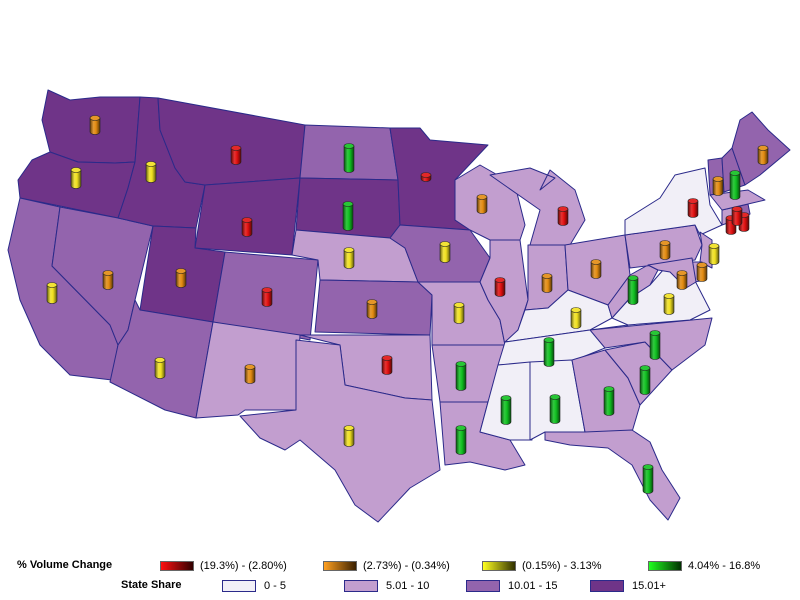  I want to click on cylinder-body-sd, so click(348, 217).